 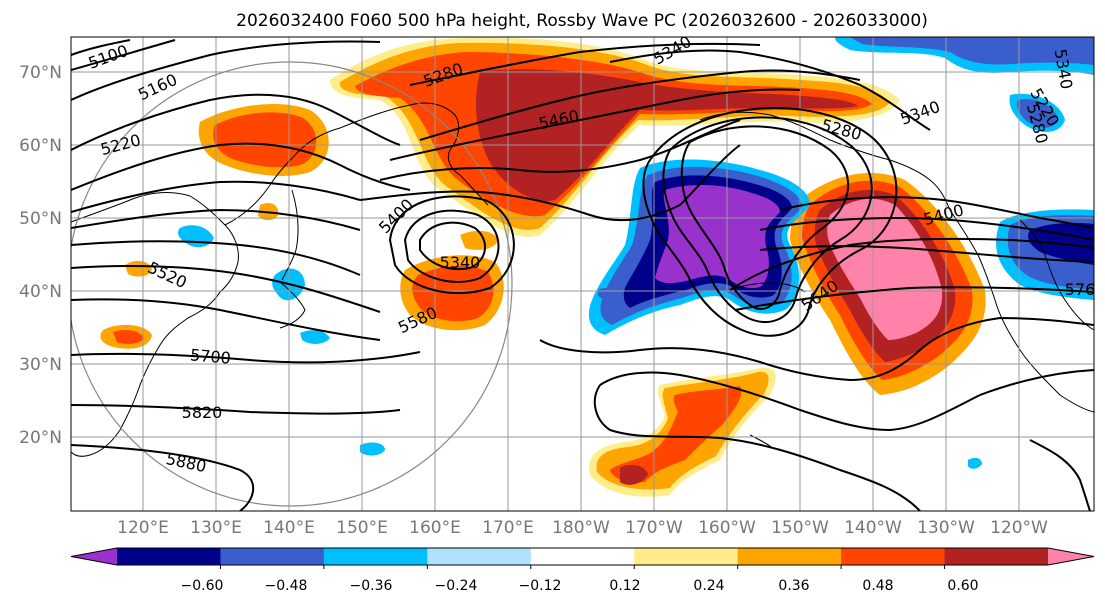 I want to click on lon-label: 130°W, so click(x=946, y=528).